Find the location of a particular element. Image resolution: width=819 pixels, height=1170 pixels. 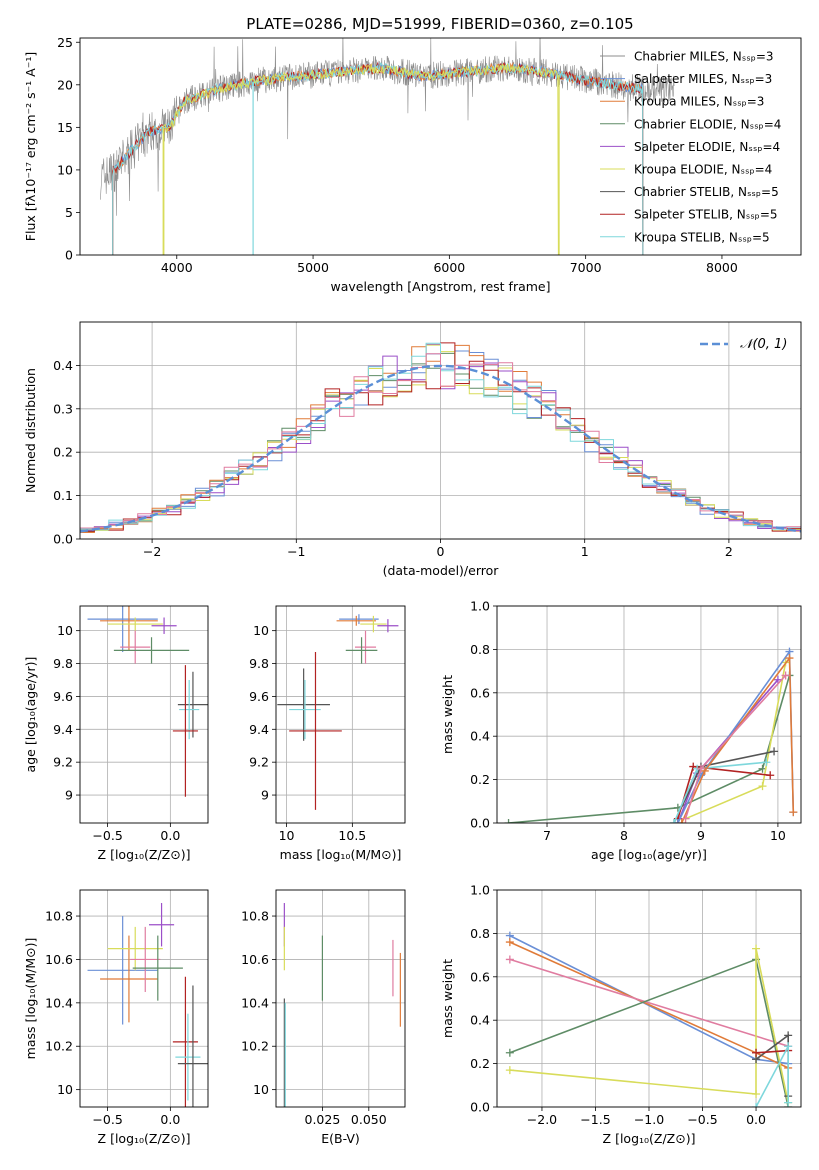

legend-label: Salpeter MILES, Nₛₛₚ=3 is located at coordinates (703, 79).